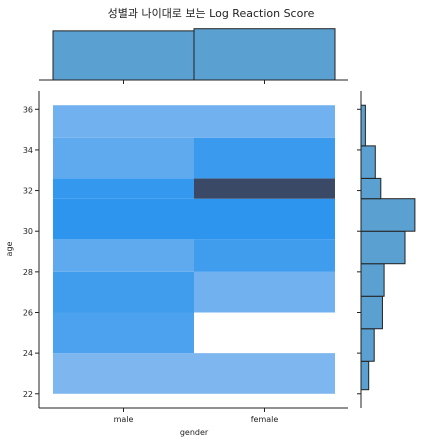  I want to click on top-marginal-histogram, so click(193, 56).